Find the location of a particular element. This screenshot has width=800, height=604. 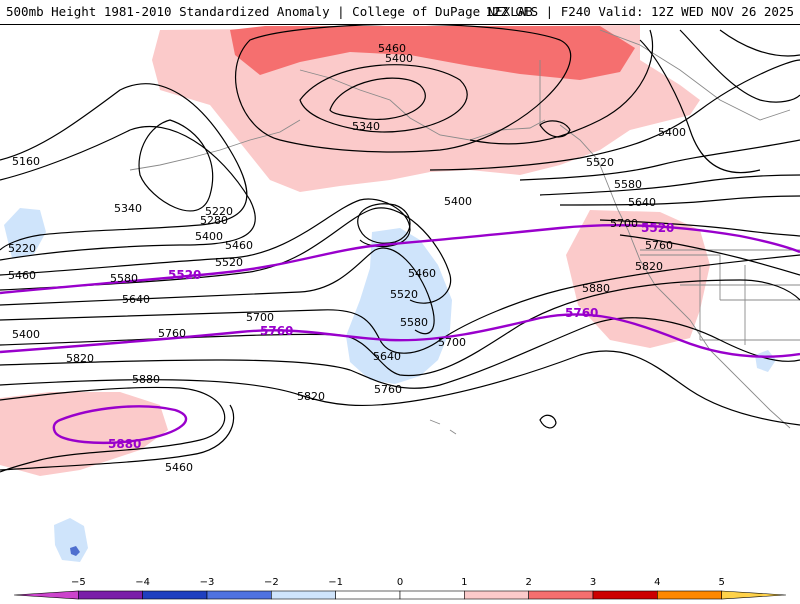

positive-anomaly-core is located at coordinates (432, 53).